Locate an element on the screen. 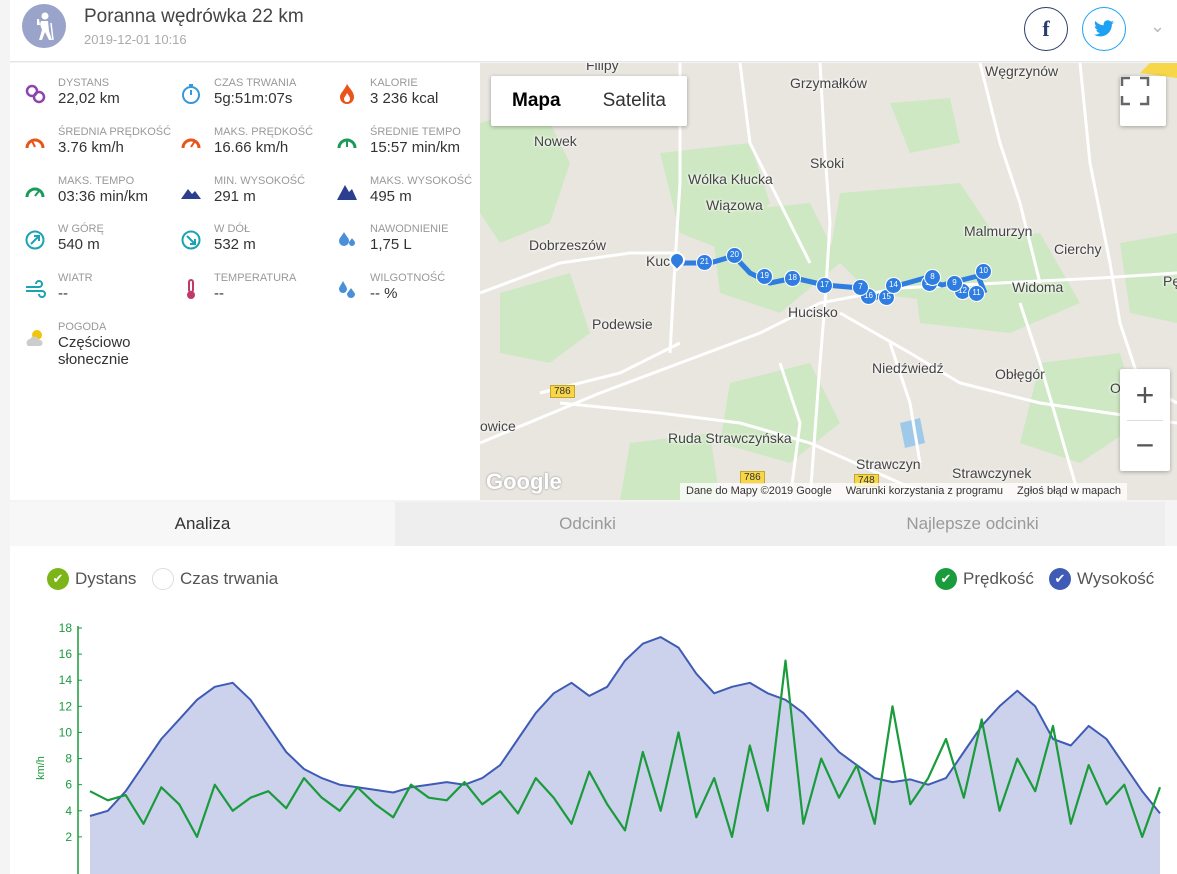 Image resolution: width=1177 pixels, height=874 pixels. stat-speedometer-max: MAKS. PRĘDKOŚĆ 16.66 km/h is located at coordinates (243, 144).